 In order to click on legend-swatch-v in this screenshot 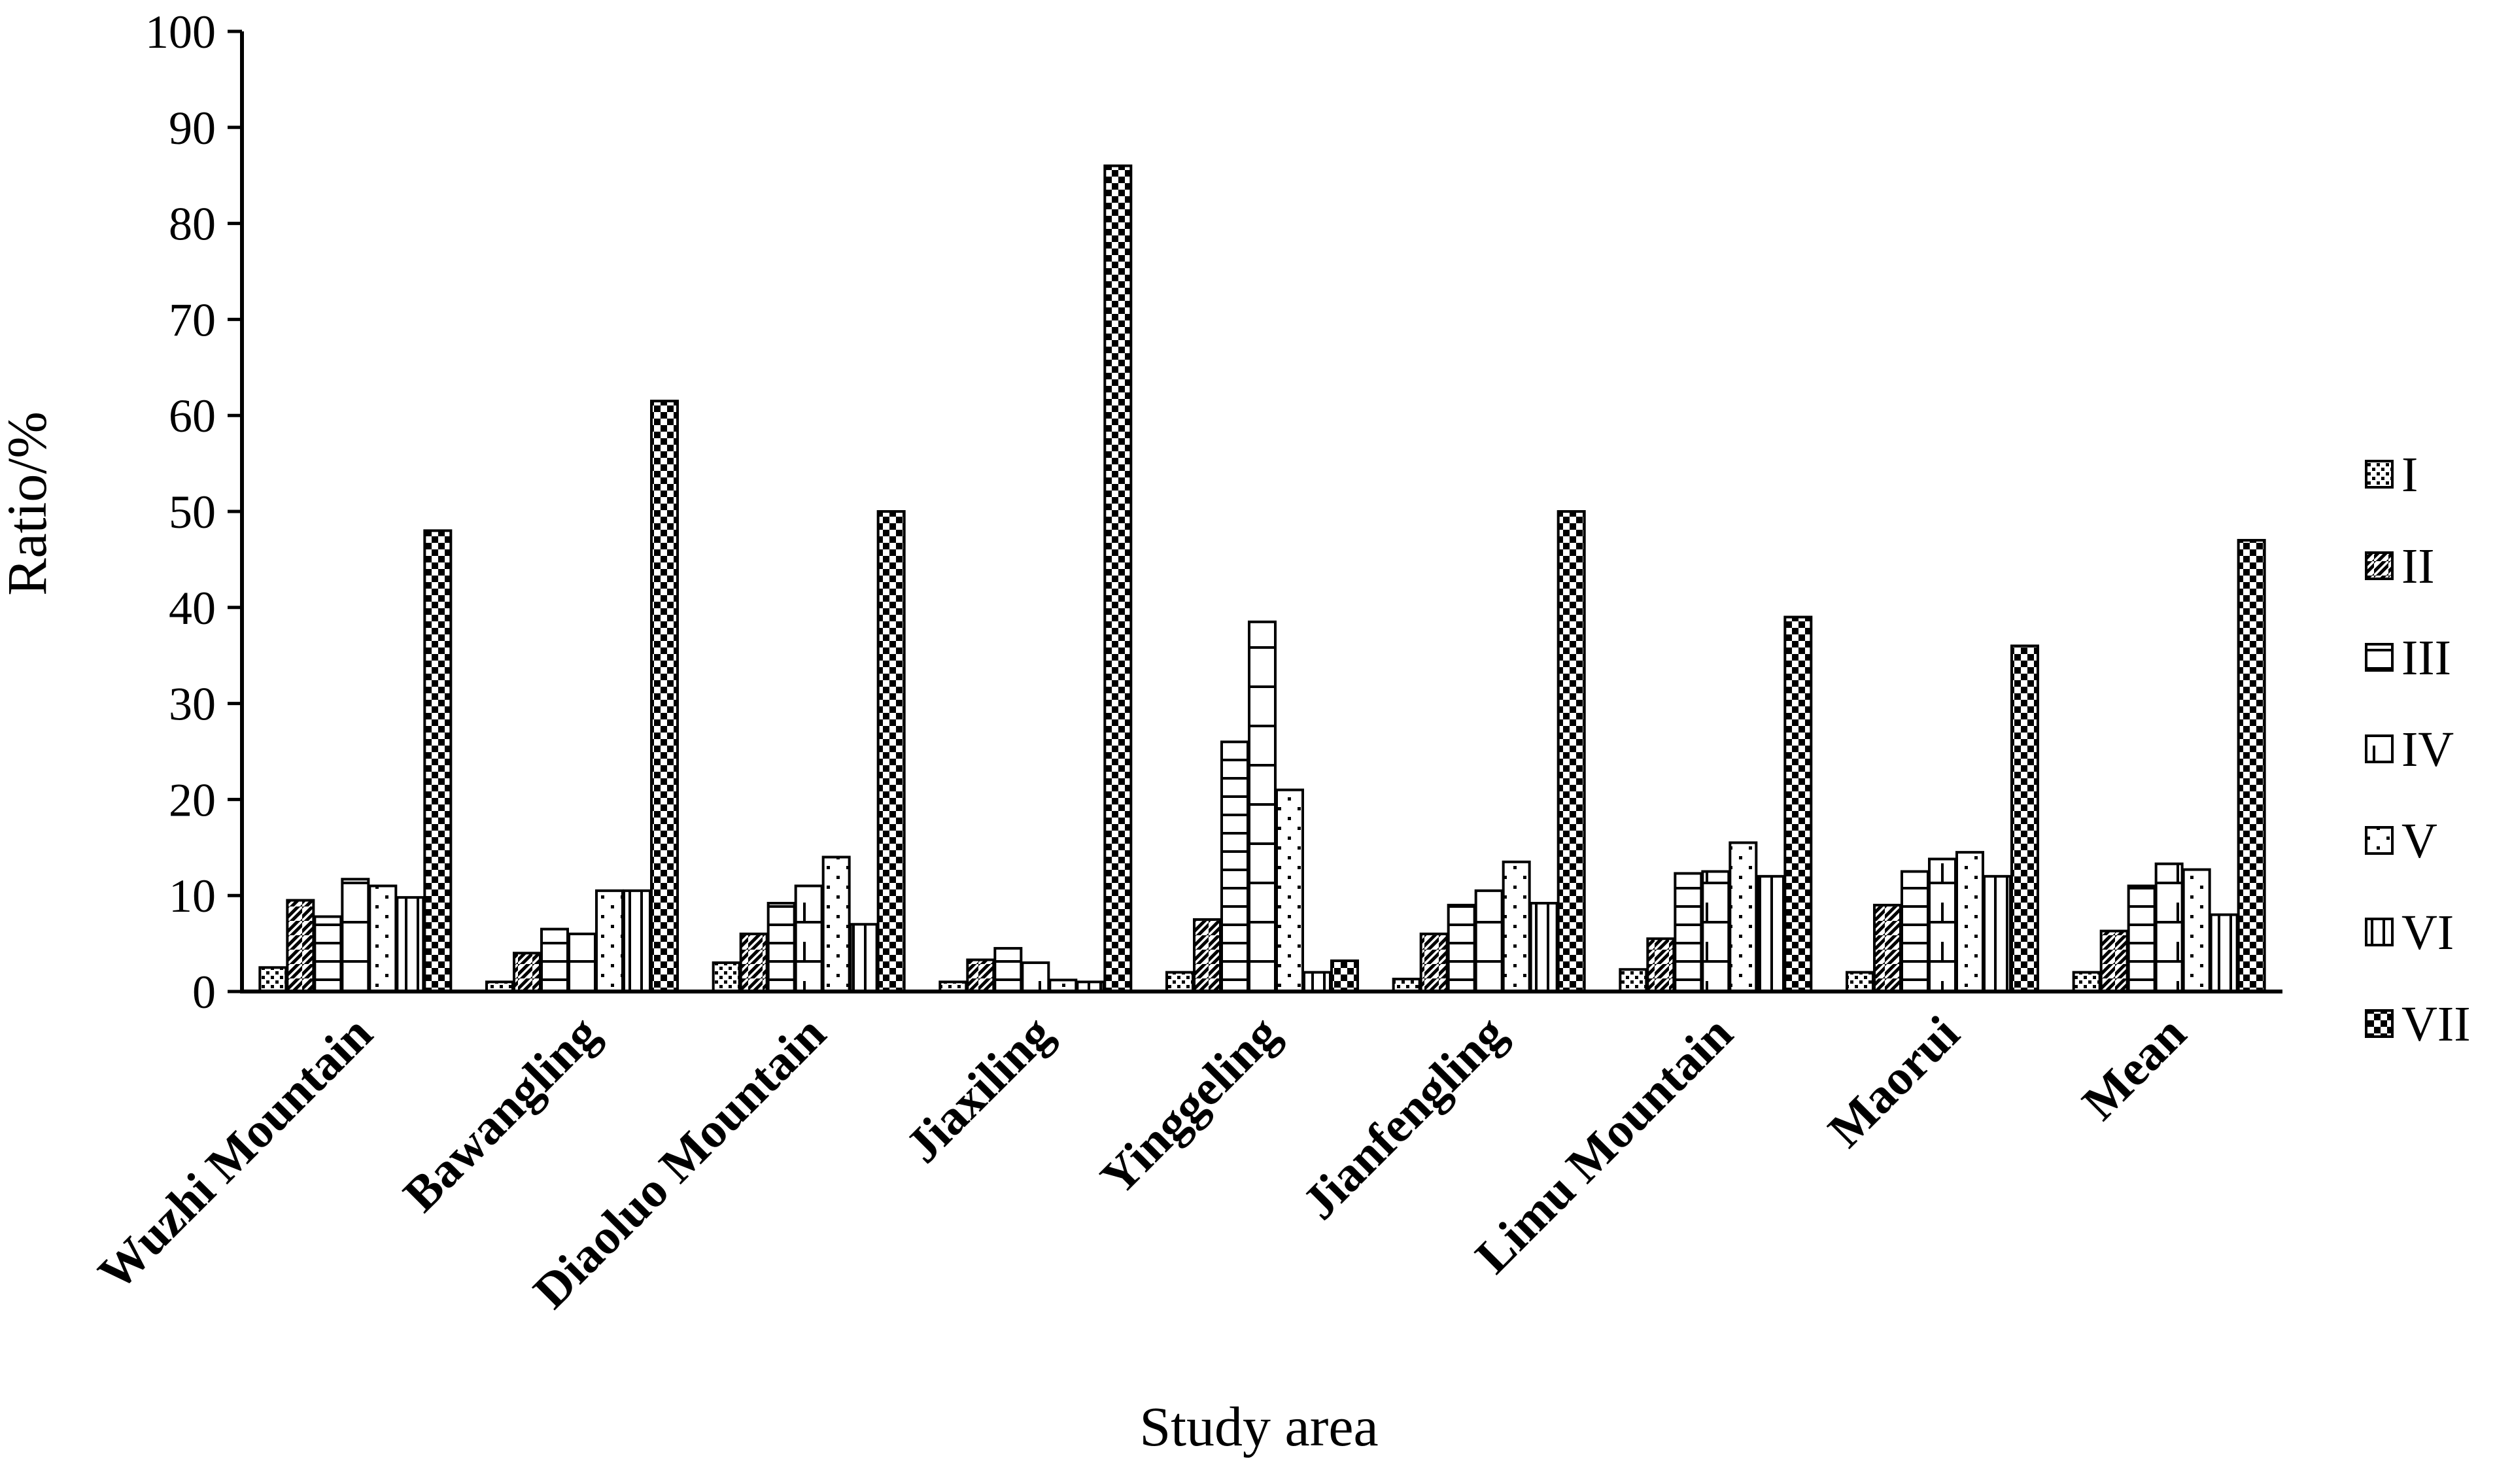, I will do `click(2379, 840)`.